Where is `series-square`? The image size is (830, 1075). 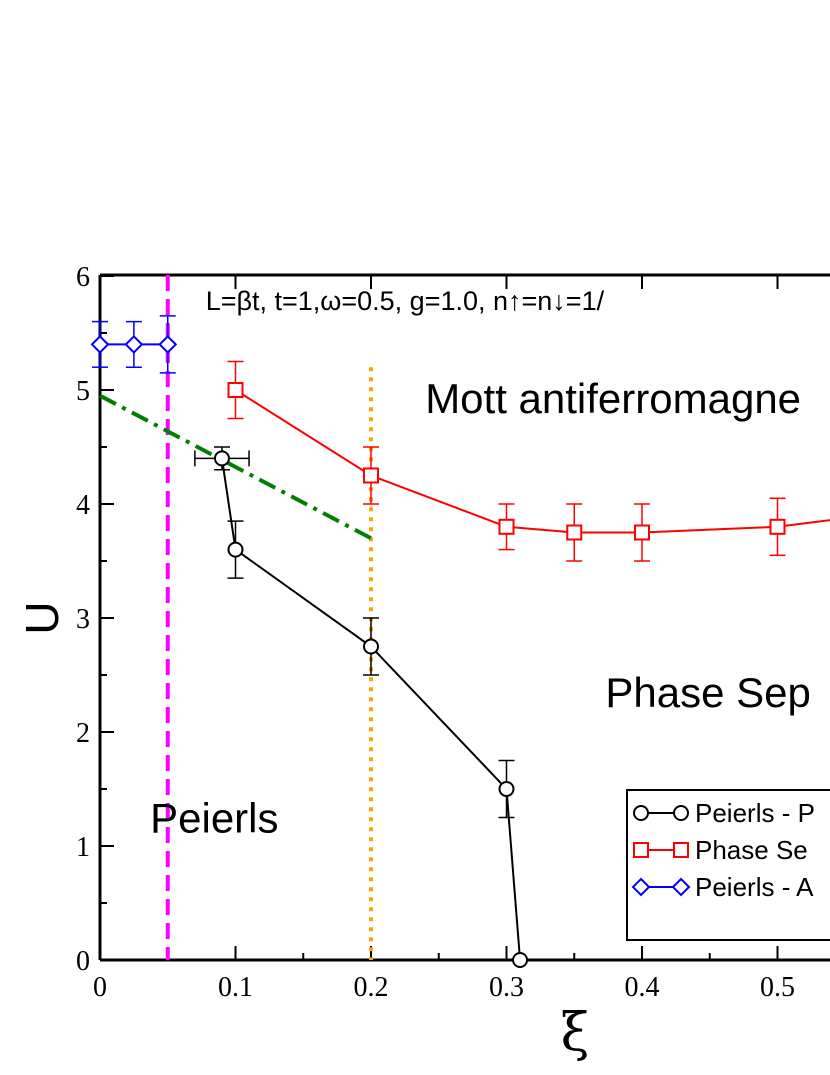
series-square is located at coordinates (528, 461).